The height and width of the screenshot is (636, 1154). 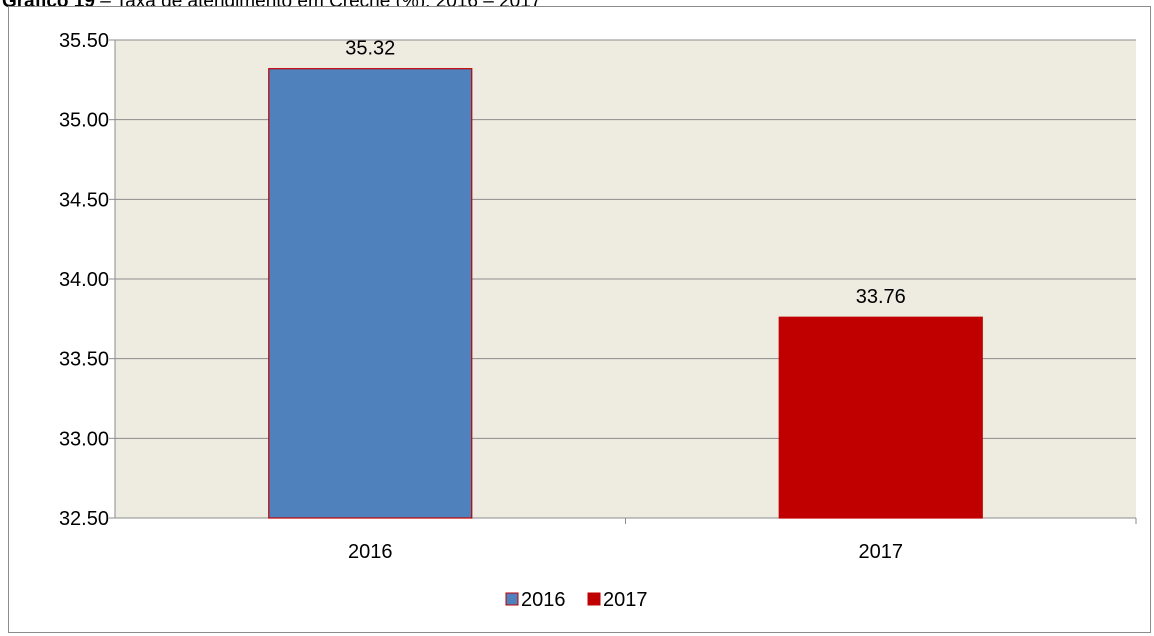 I want to click on y-tick-label: 33.00, so click(x=84, y=439).